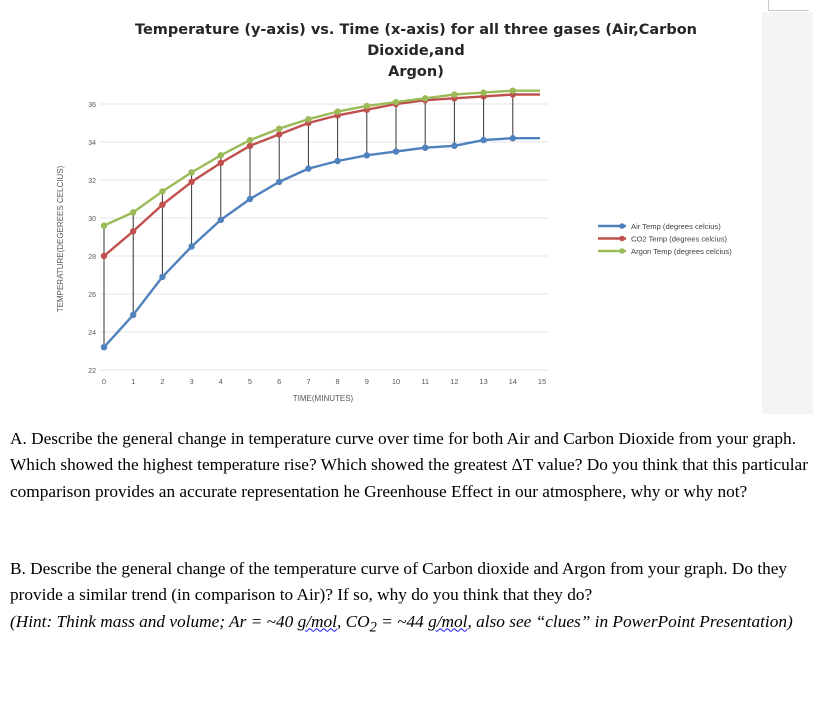 The height and width of the screenshot is (702, 813). Describe the element at coordinates (317, 621) in the screenshot. I see `hint-unit-ar: g/mol` at that location.